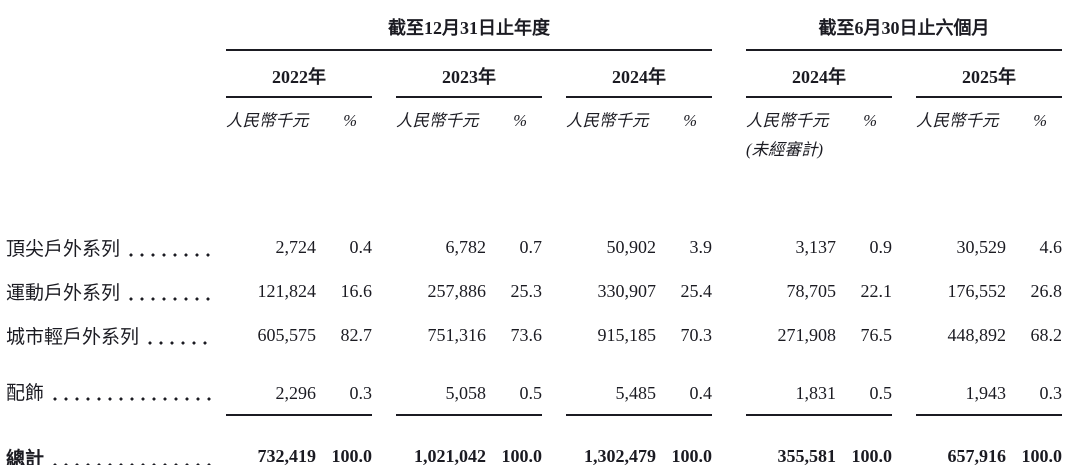  What do you see at coordinates (287, 290) in the screenshot?
I see `table-cell: 121,824` at bounding box center [287, 290].